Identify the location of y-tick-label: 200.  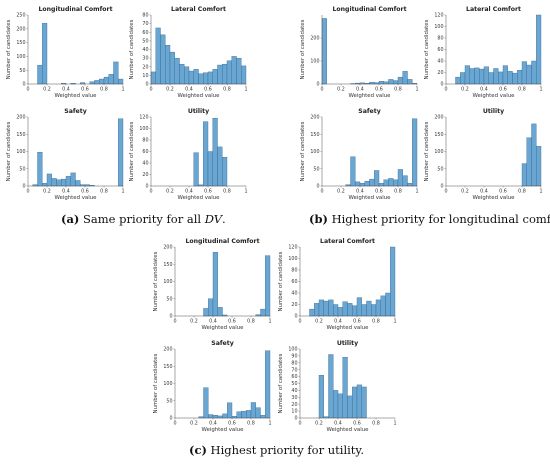
(20, 29).